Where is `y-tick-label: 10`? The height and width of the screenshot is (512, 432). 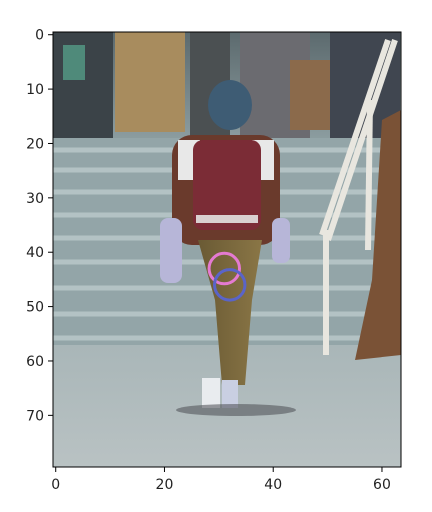 y-tick-label: 10 is located at coordinates (35, 90).